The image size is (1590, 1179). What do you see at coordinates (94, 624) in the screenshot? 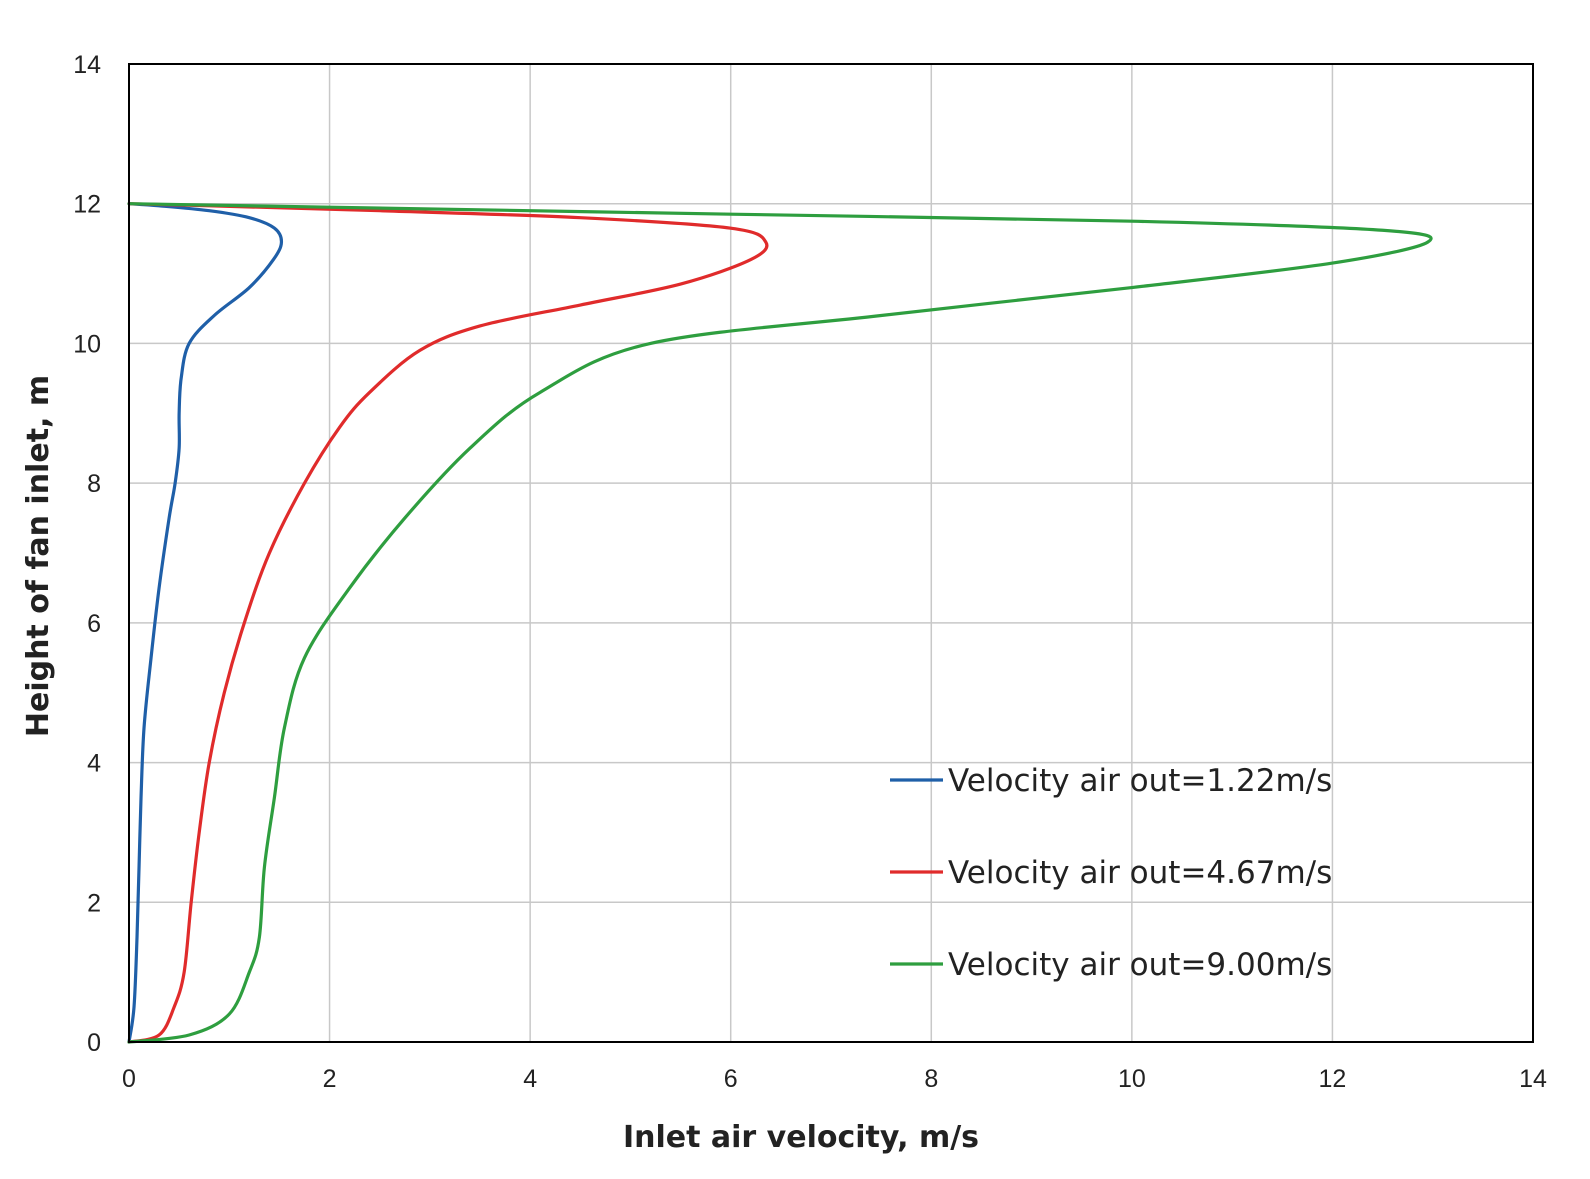
I see `y-tick-label: 6` at bounding box center [94, 624].